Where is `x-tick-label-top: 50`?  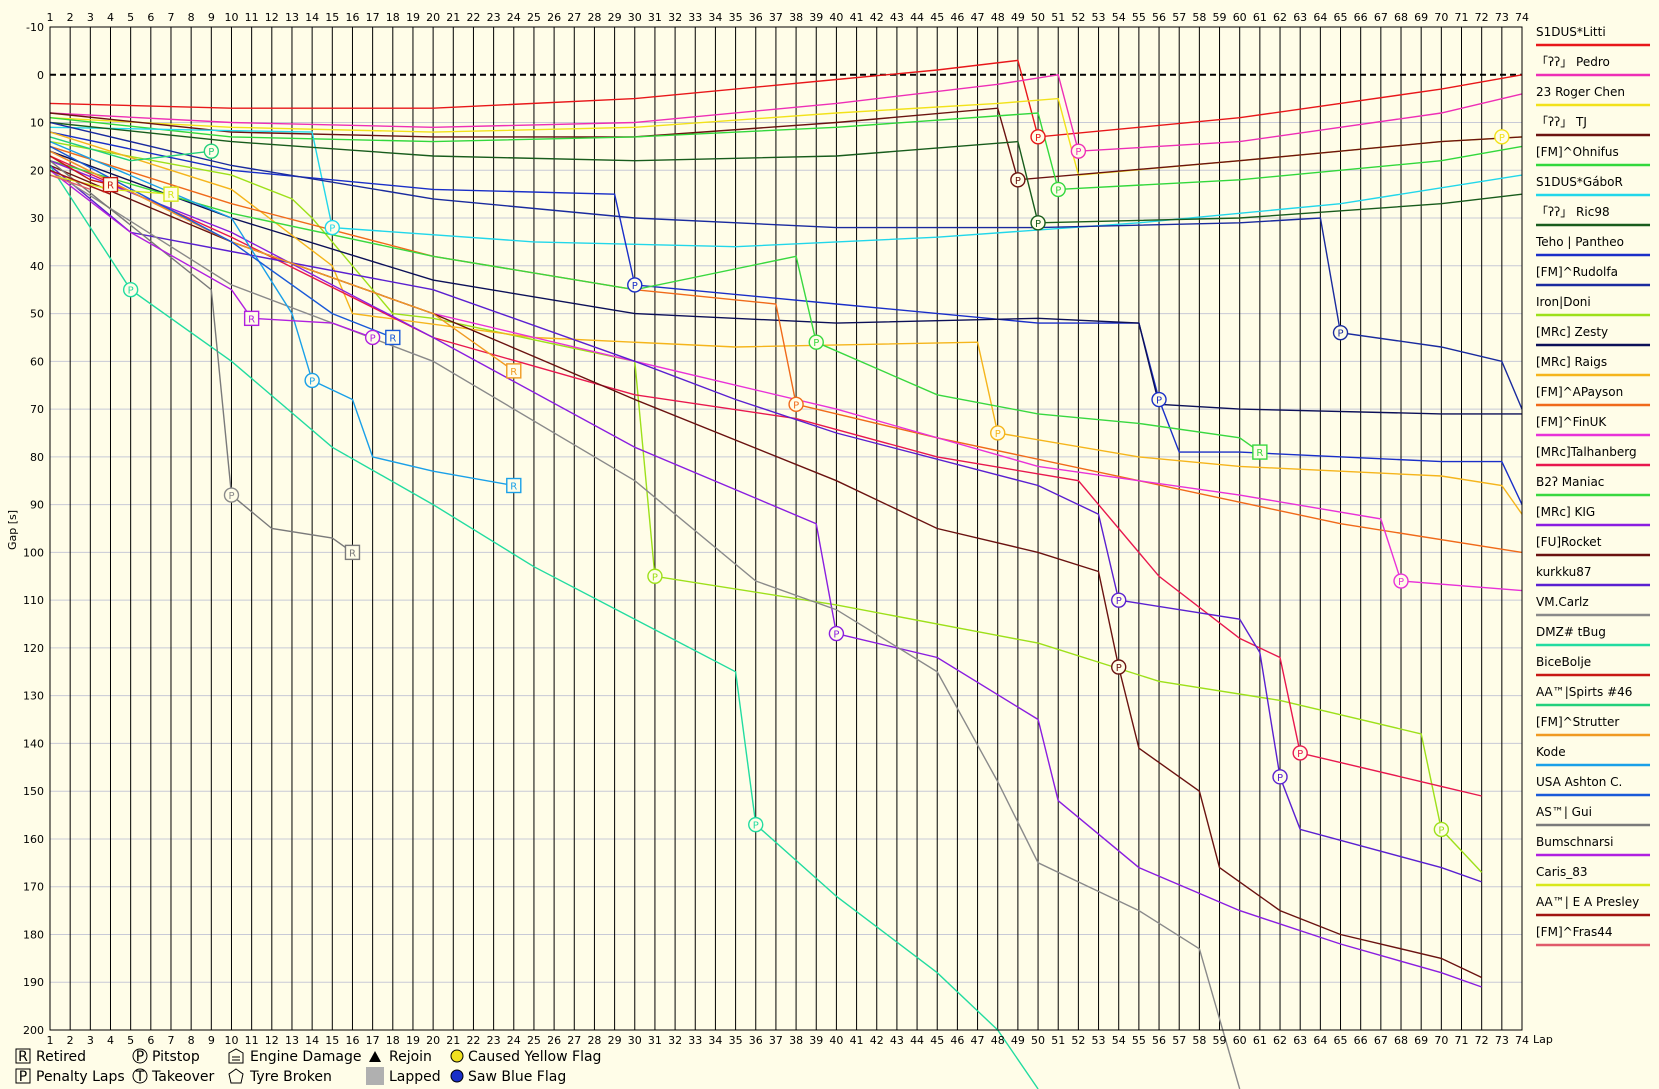 x-tick-label-top: 50 is located at coordinates (1038, 17).